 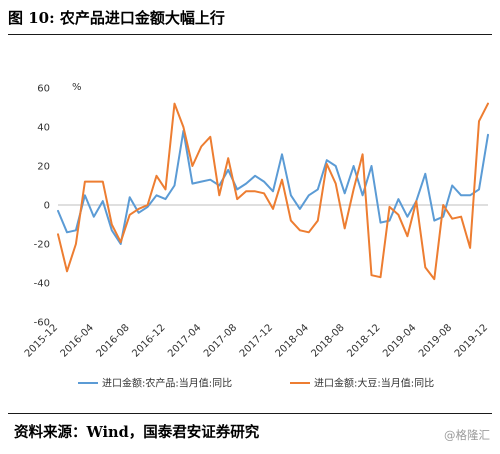 What do you see at coordinates (116, 18) in the screenshot?
I see `figure-title: 图 10: 农产品进口金额大幅上行` at bounding box center [116, 18].